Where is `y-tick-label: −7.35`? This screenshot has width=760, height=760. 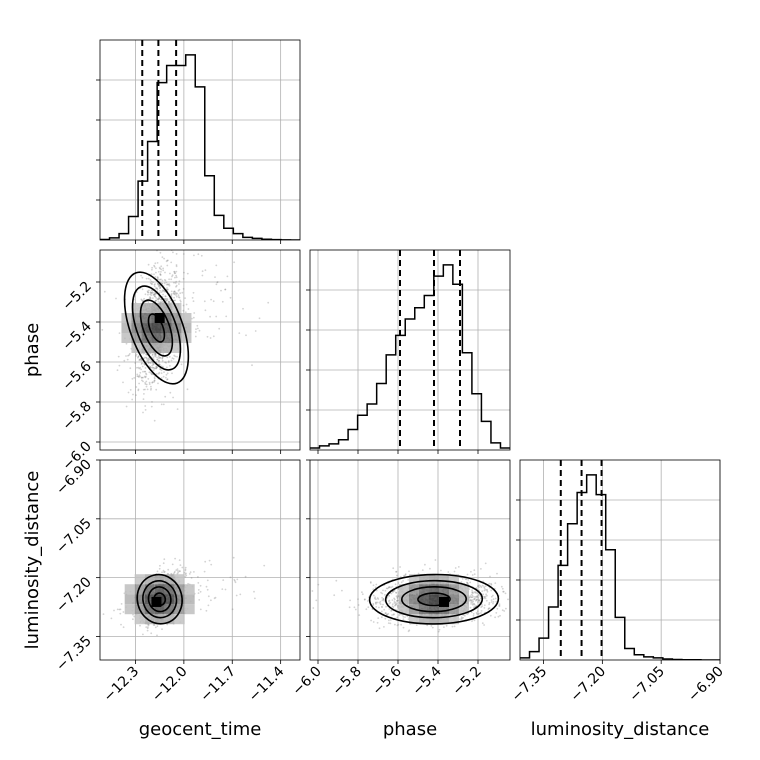
y-tick-label: −7.35 is located at coordinates (74, 654).